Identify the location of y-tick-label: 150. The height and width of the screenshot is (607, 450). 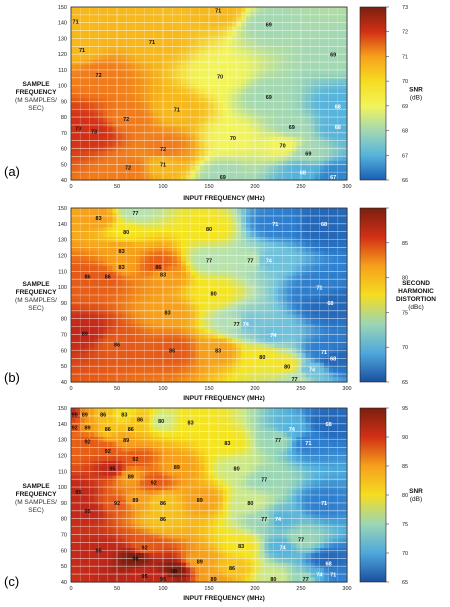
(62, 209).